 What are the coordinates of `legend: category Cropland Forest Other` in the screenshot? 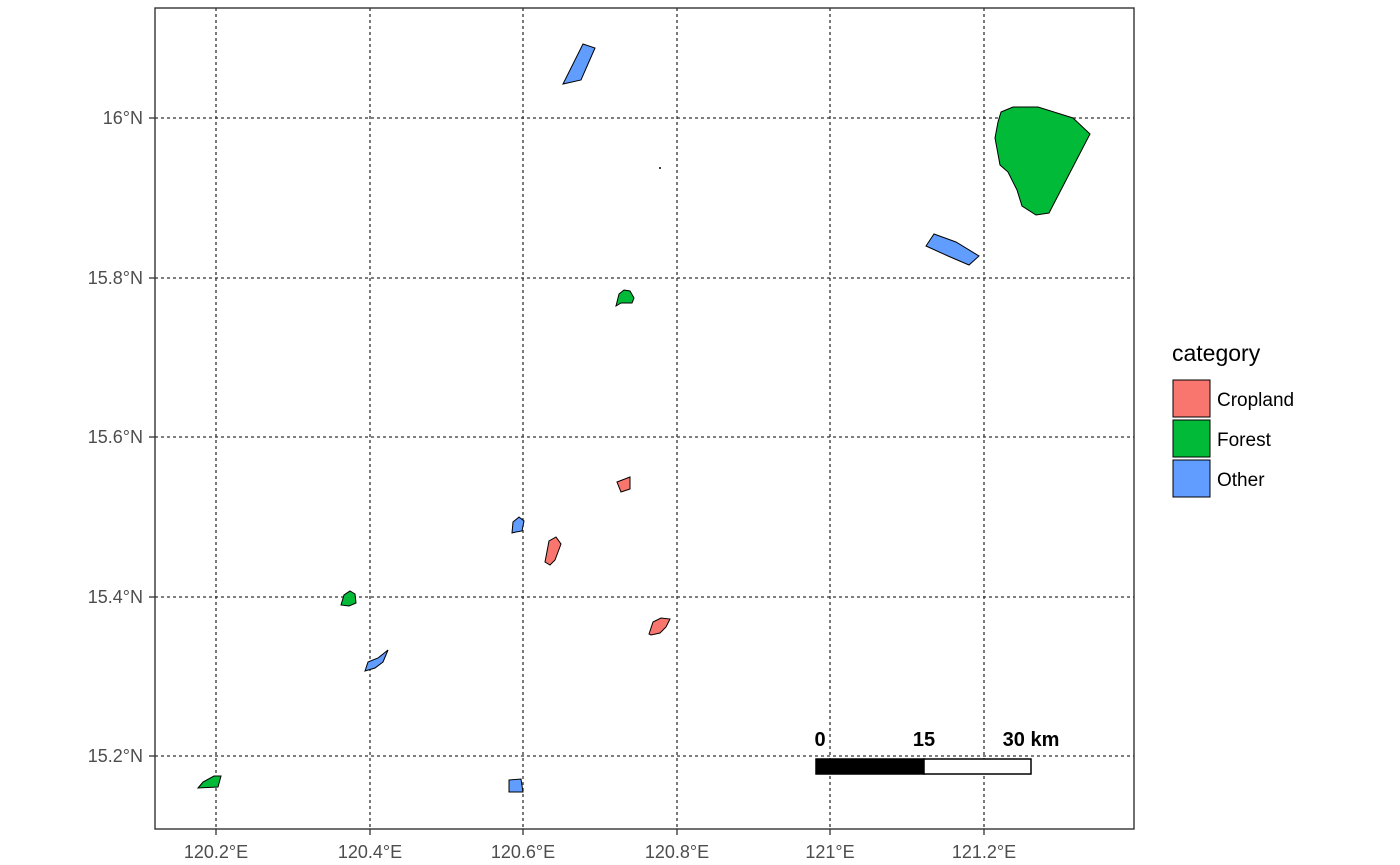 It's located at (1233, 419).